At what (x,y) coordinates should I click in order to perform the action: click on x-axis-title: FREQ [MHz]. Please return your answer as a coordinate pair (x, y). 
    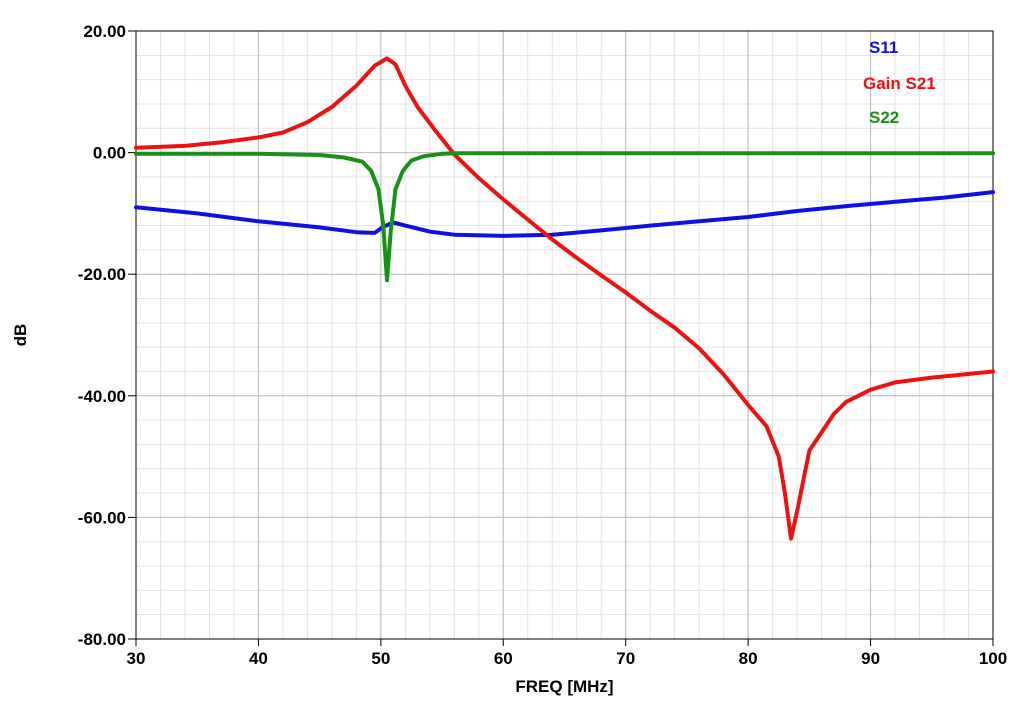
    Looking at the image, I should click on (564, 686).